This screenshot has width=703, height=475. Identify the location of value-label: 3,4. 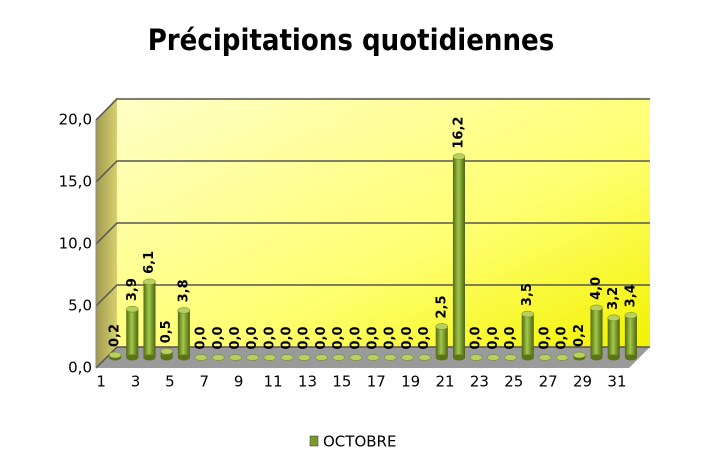
(630, 295).